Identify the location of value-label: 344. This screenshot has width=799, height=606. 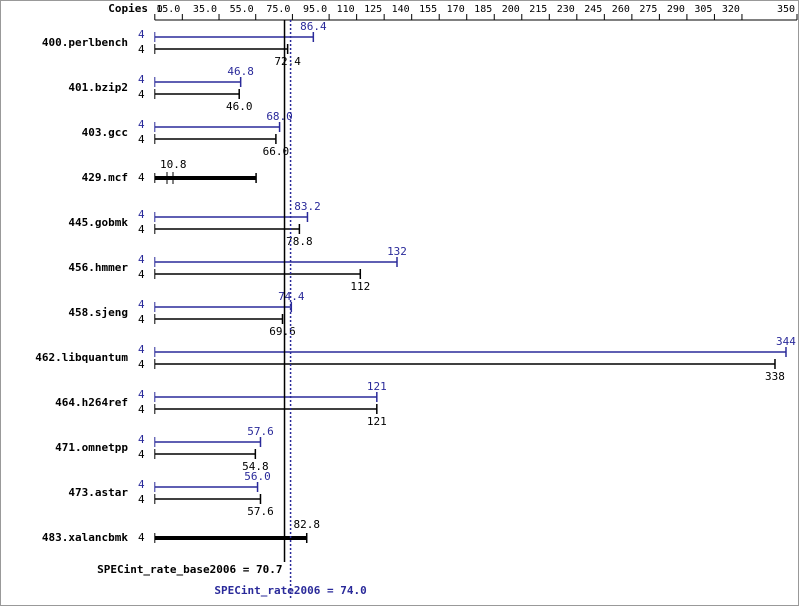
(786, 341).